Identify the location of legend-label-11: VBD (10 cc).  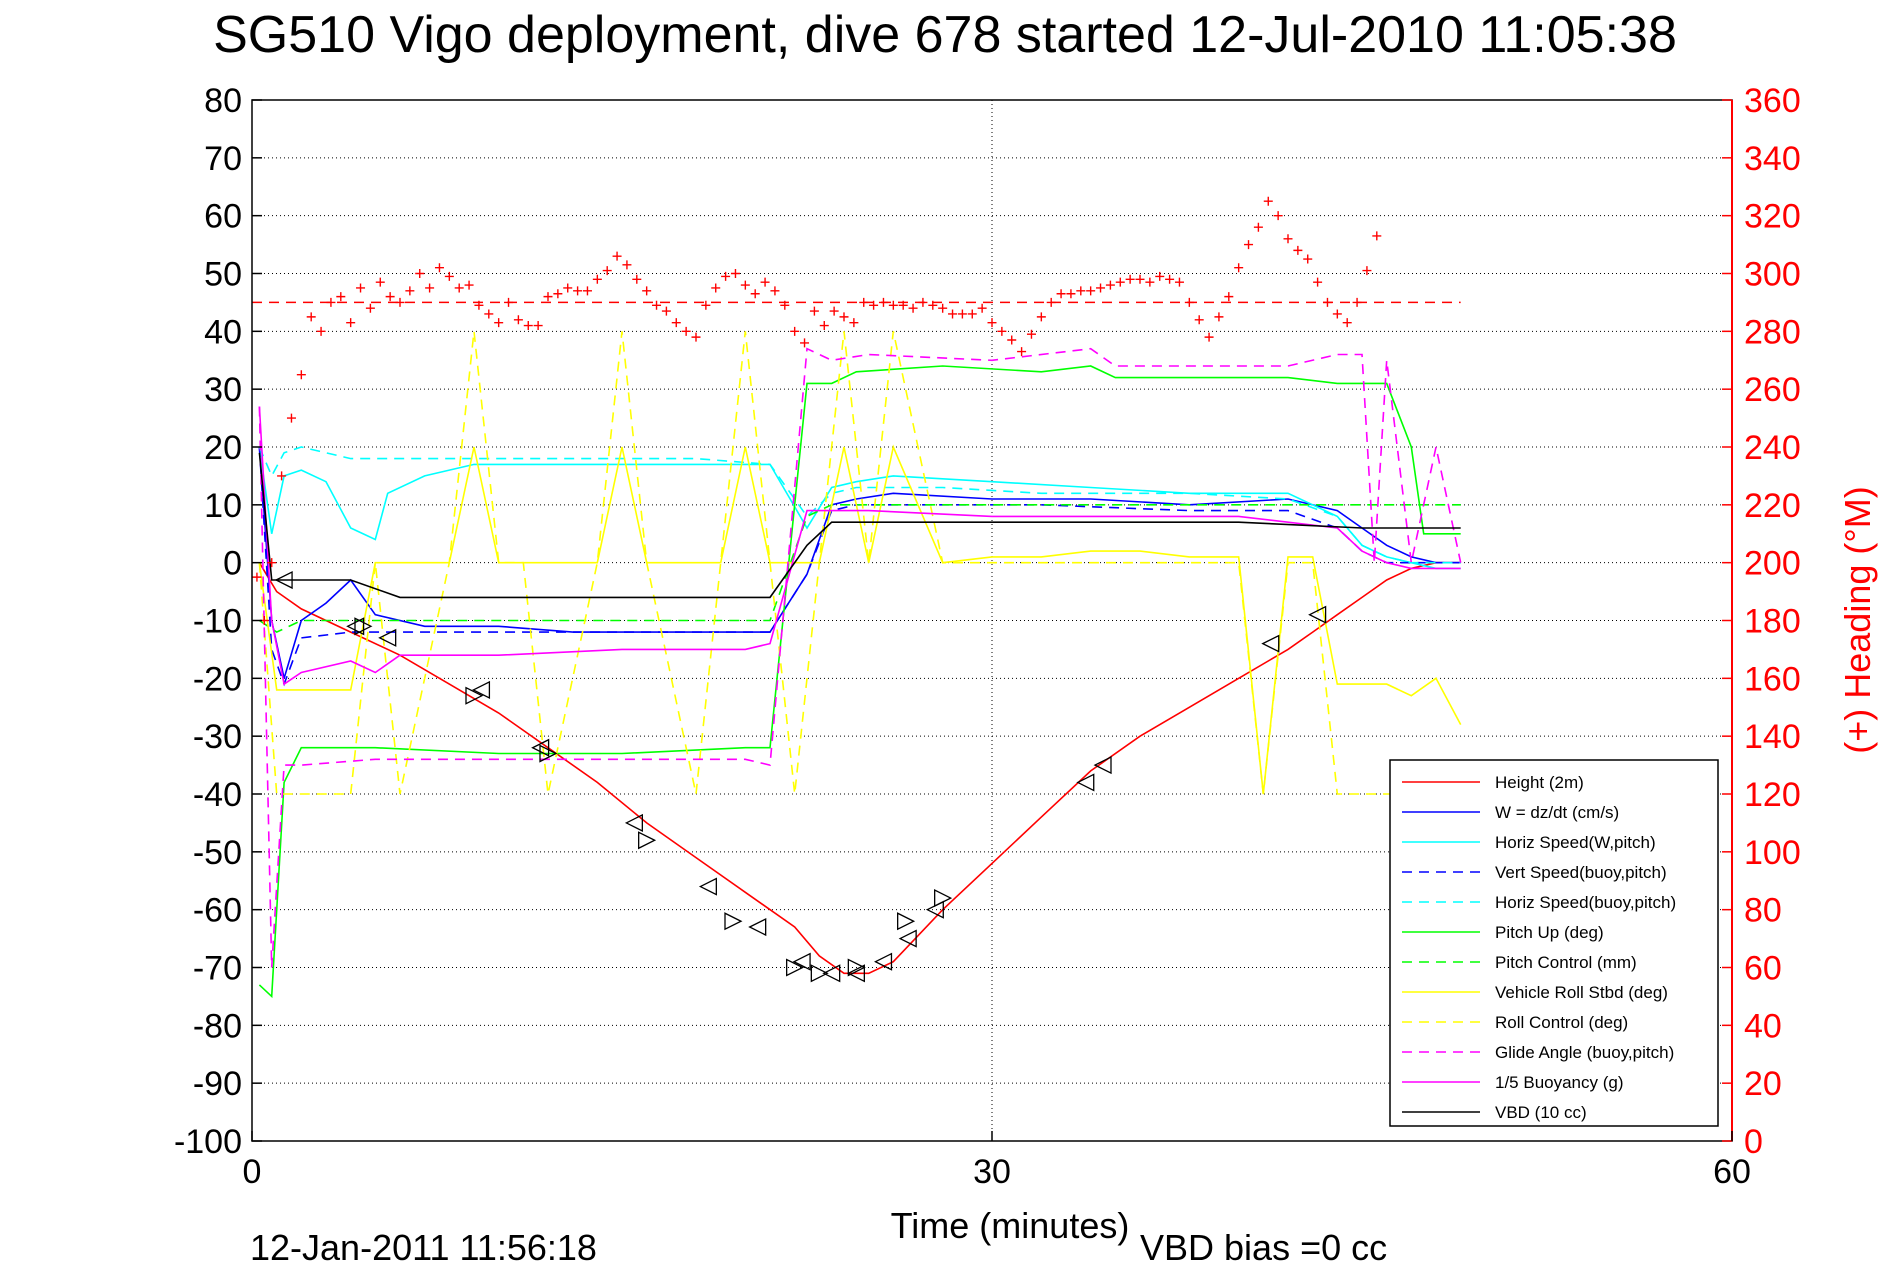
(1541, 1112).